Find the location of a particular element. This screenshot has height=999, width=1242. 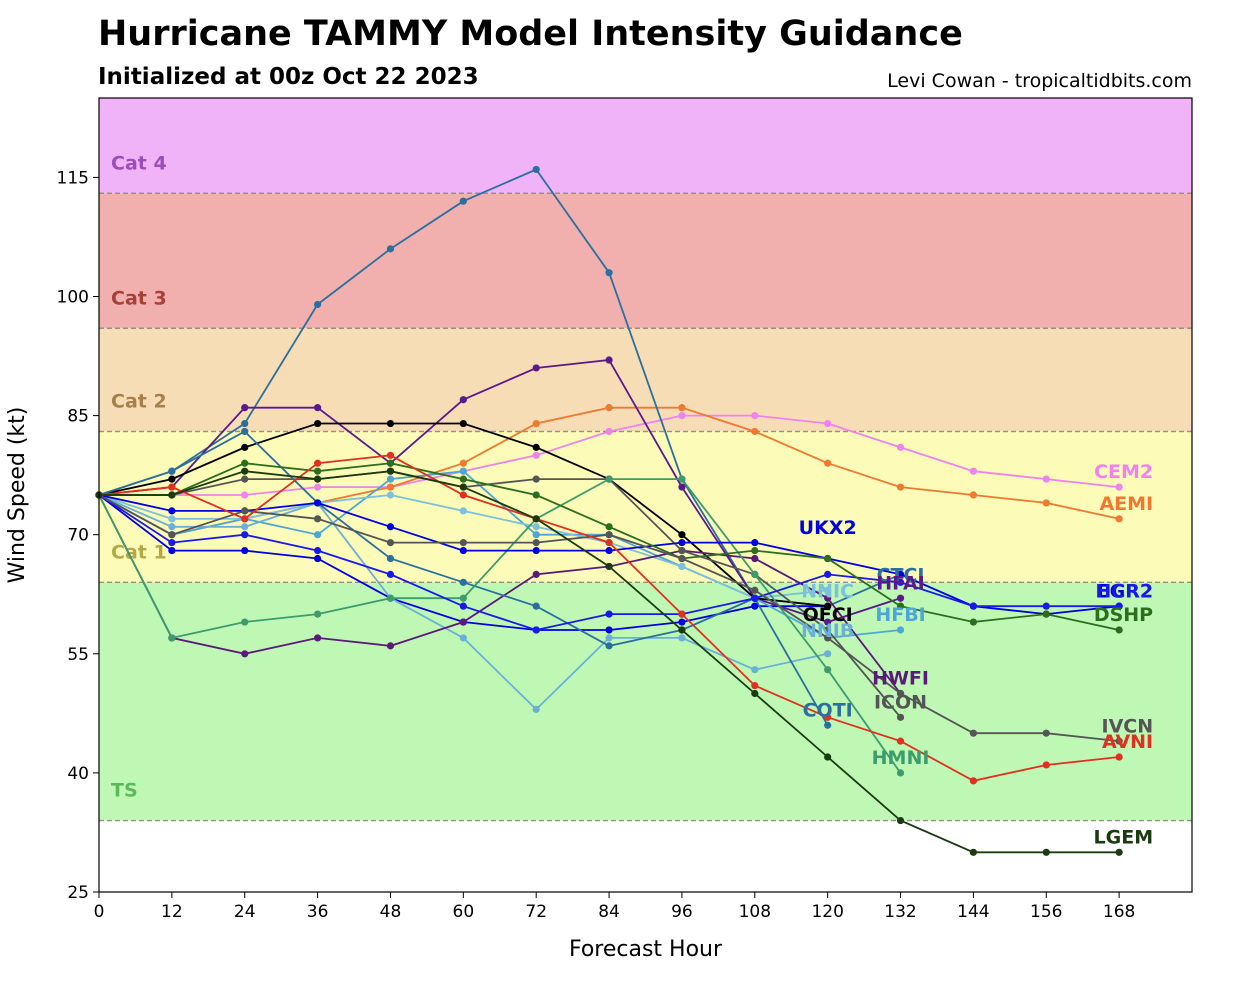

x-tick-label: 96 is located at coordinates (682, 912).